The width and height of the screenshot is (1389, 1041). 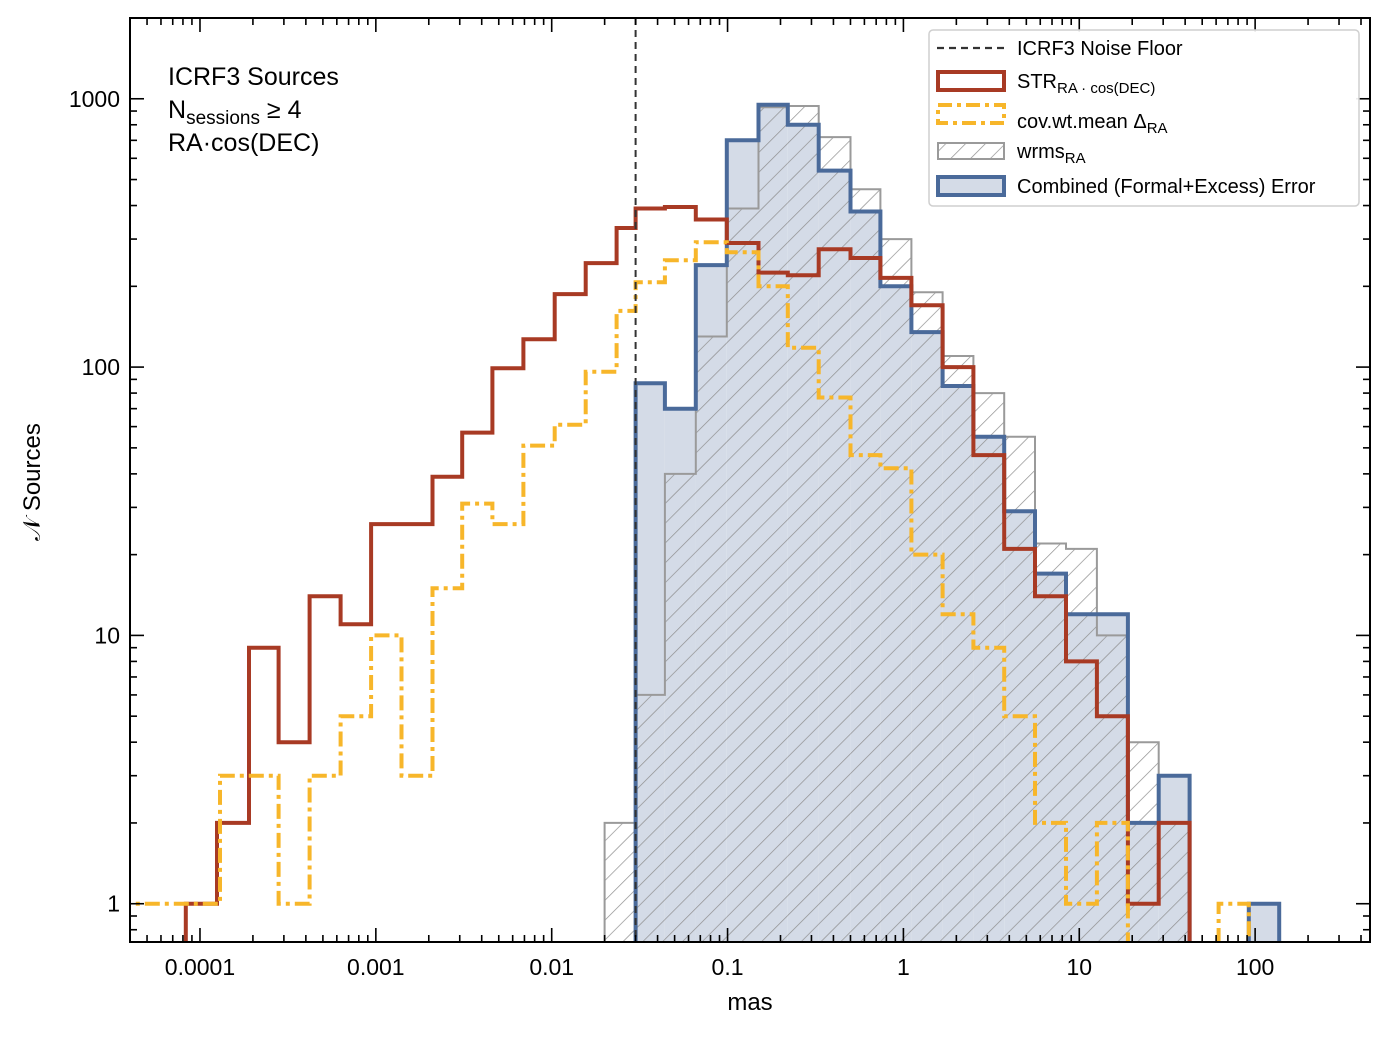 I want to click on annotation-line2-rest: ≥ 4, so click(x=281, y=110).